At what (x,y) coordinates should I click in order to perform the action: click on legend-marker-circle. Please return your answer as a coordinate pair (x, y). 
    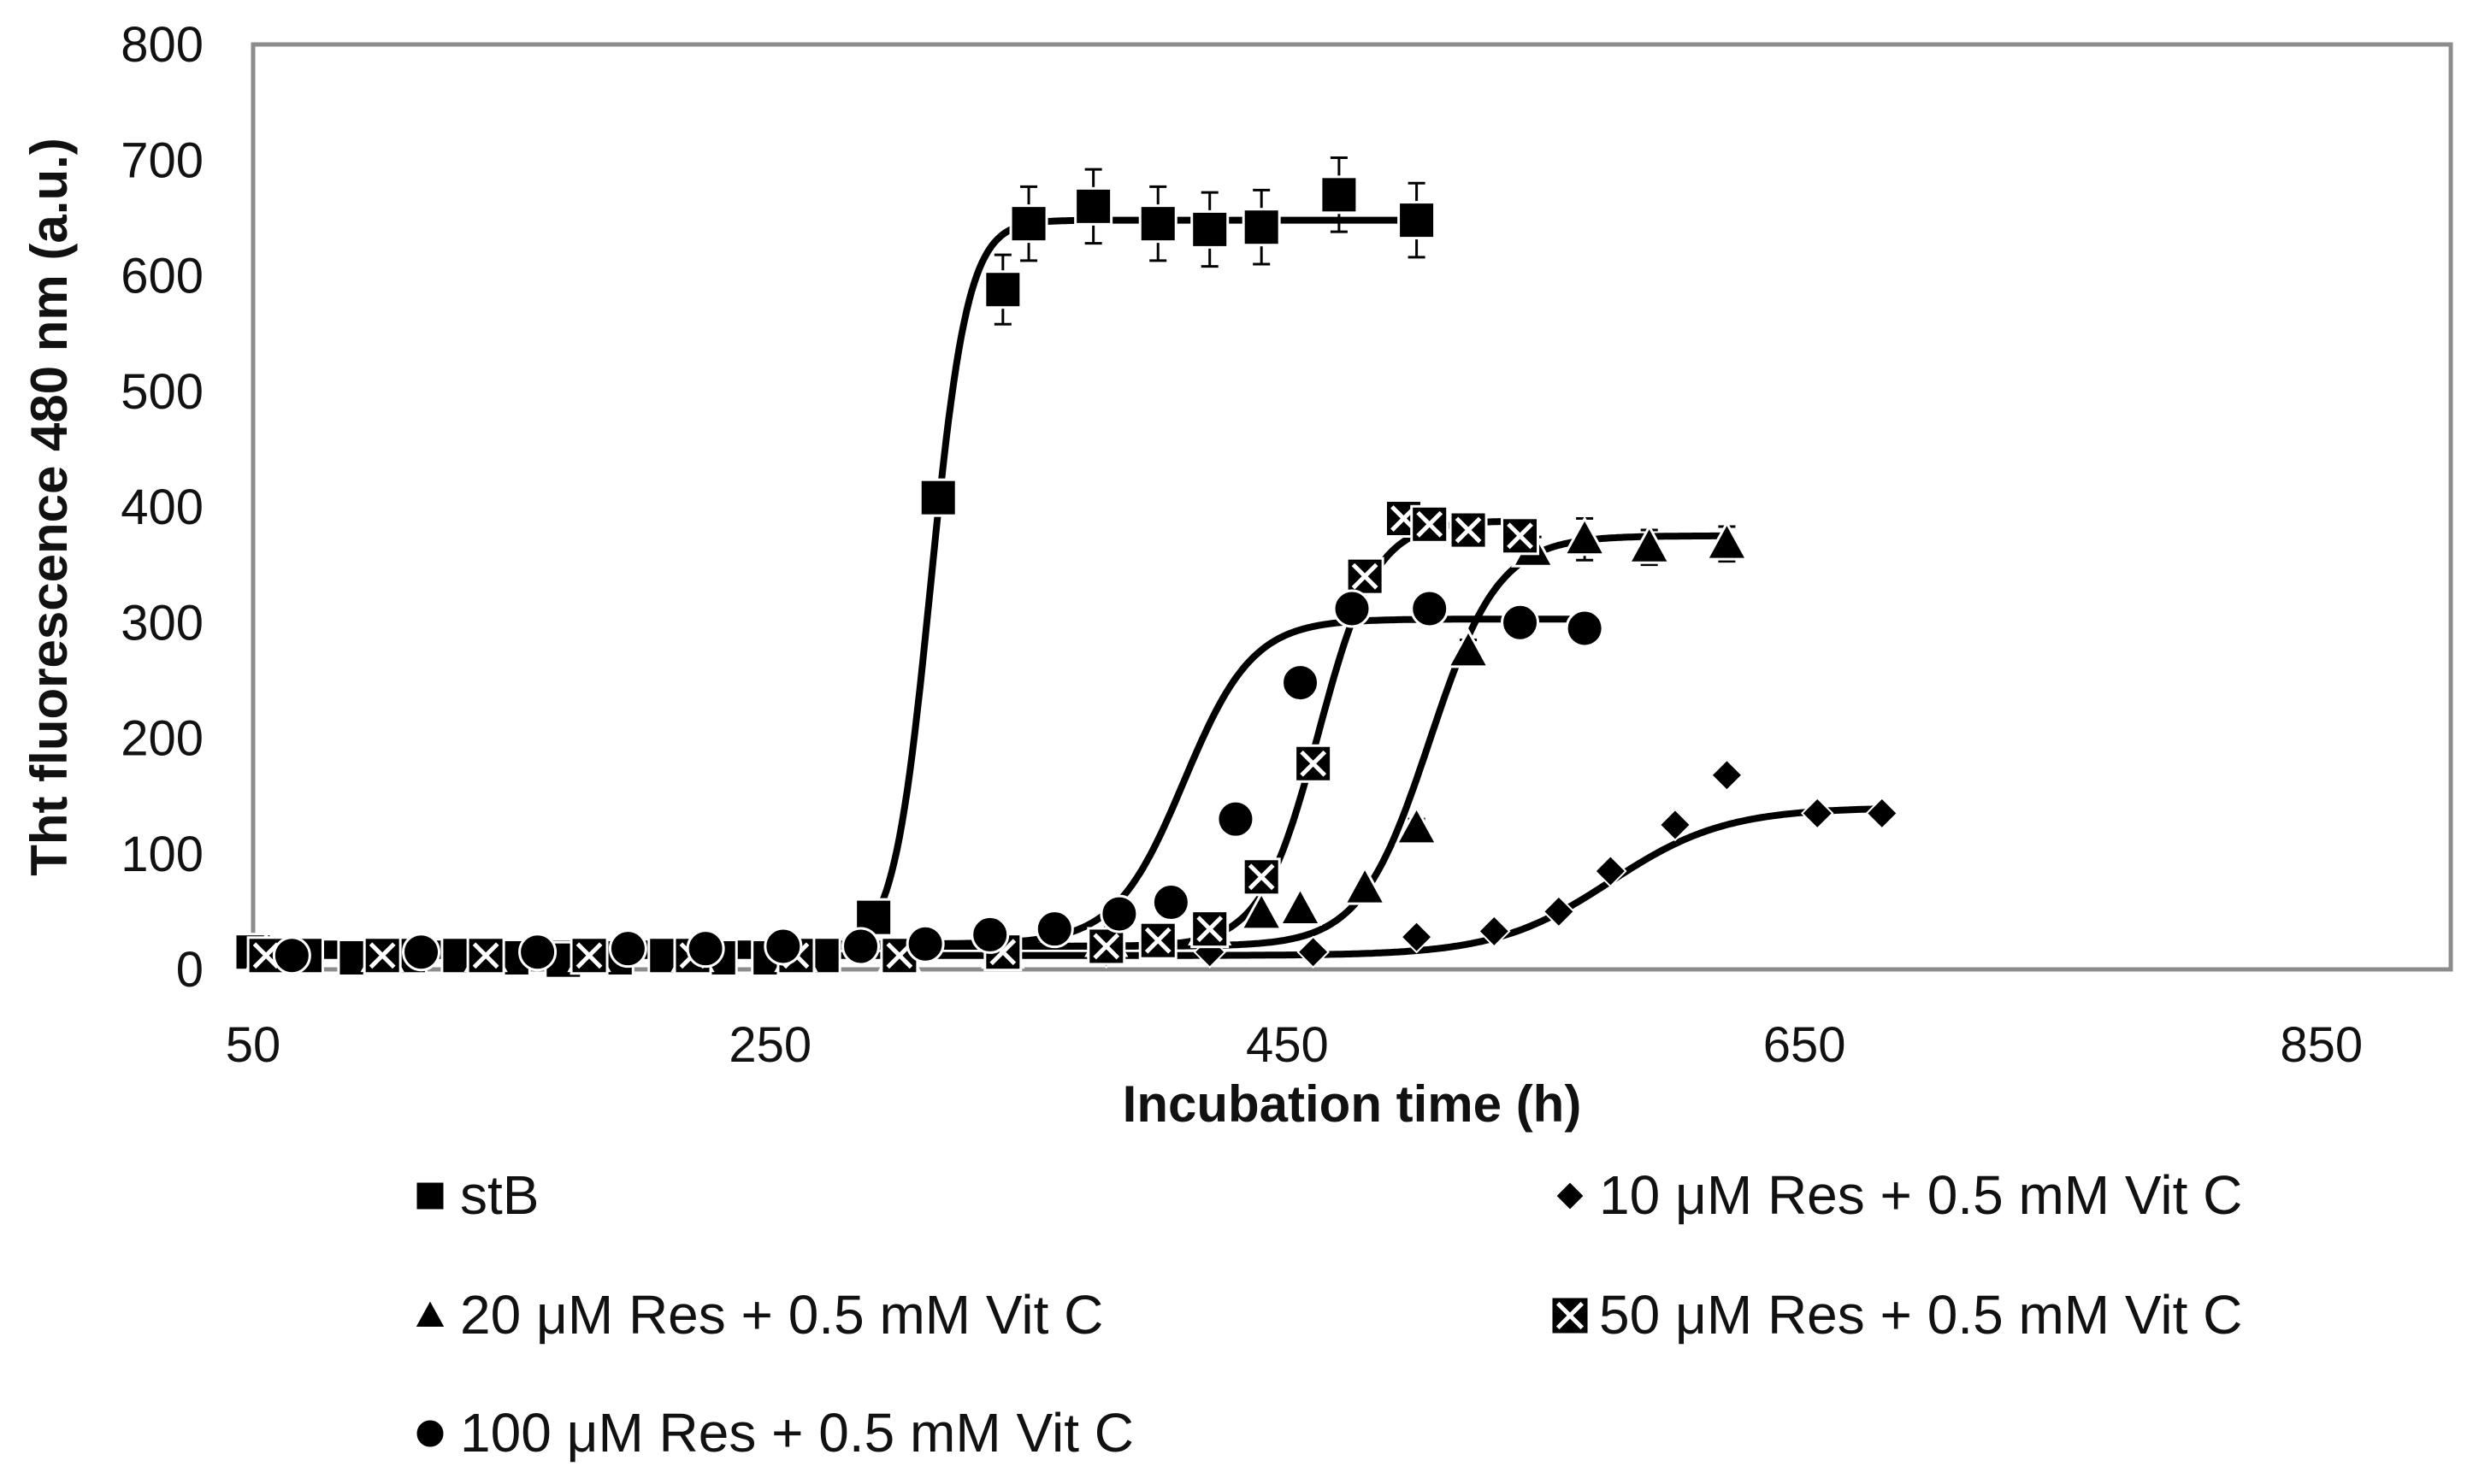
    Looking at the image, I should click on (430, 1433).